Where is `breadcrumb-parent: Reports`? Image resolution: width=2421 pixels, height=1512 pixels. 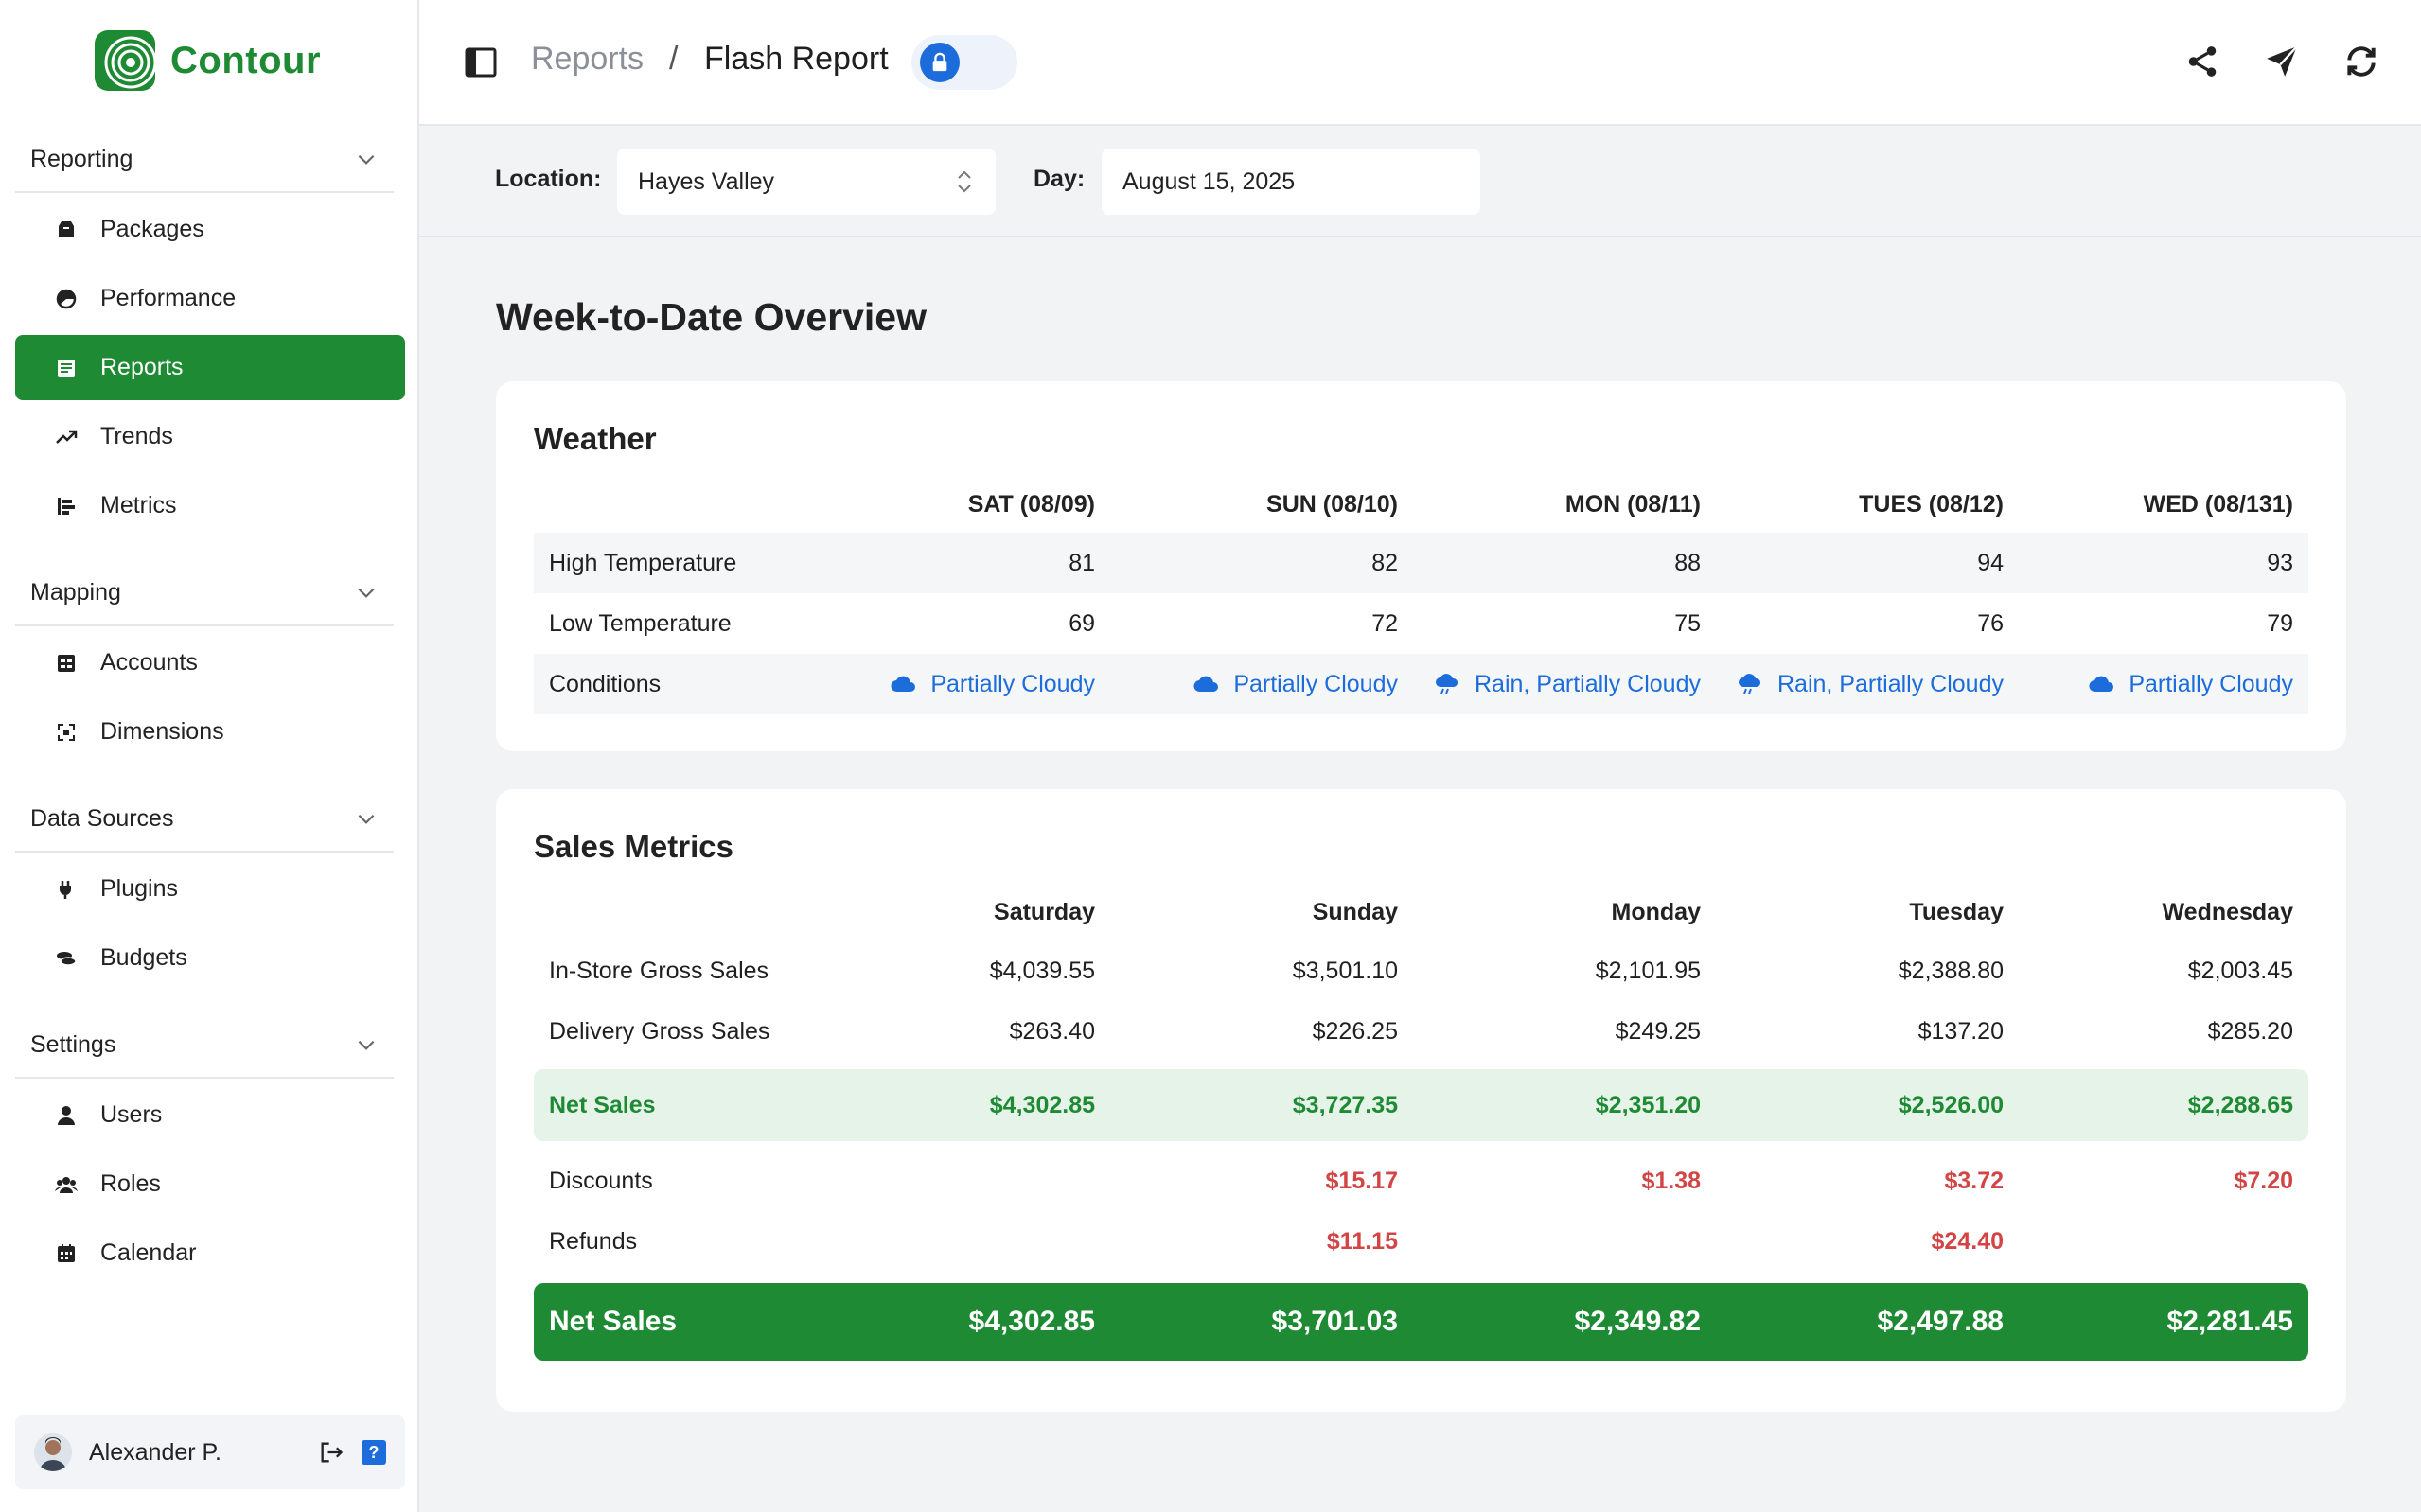 breadcrumb-parent: Reports is located at coordinates (588, 59).